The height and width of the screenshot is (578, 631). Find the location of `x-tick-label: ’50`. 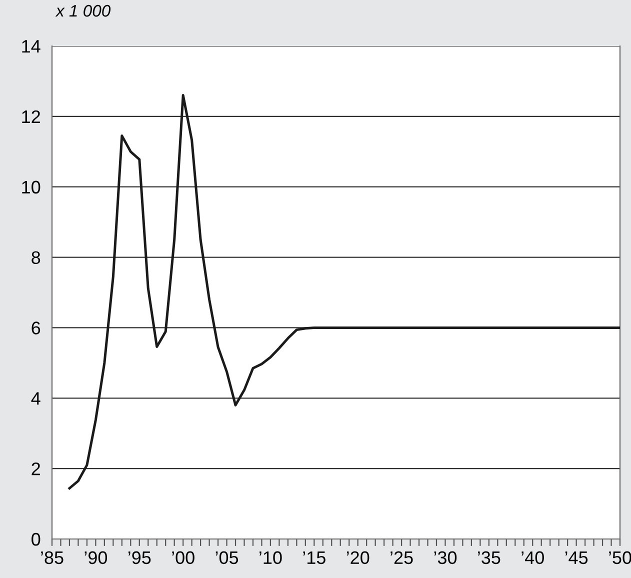

x-tick-label: ’50 is located at coordinates (620, 557).